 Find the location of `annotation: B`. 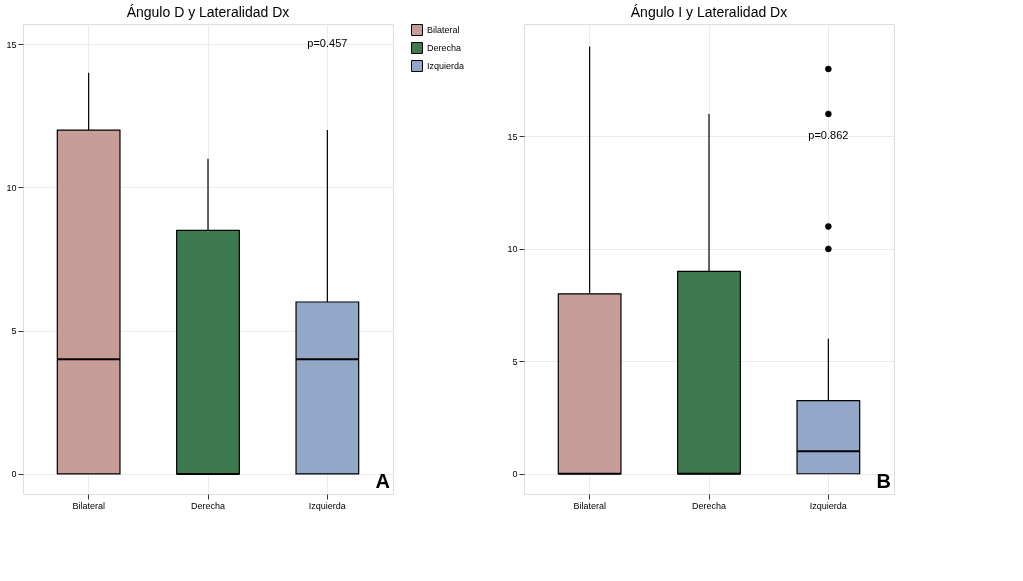

annotation: B is located at coordinates (883, 481).